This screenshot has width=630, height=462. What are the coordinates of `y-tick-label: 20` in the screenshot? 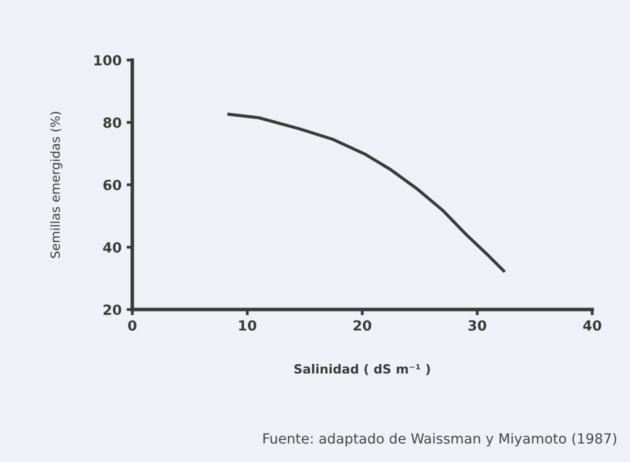 It's located at (113, 310).